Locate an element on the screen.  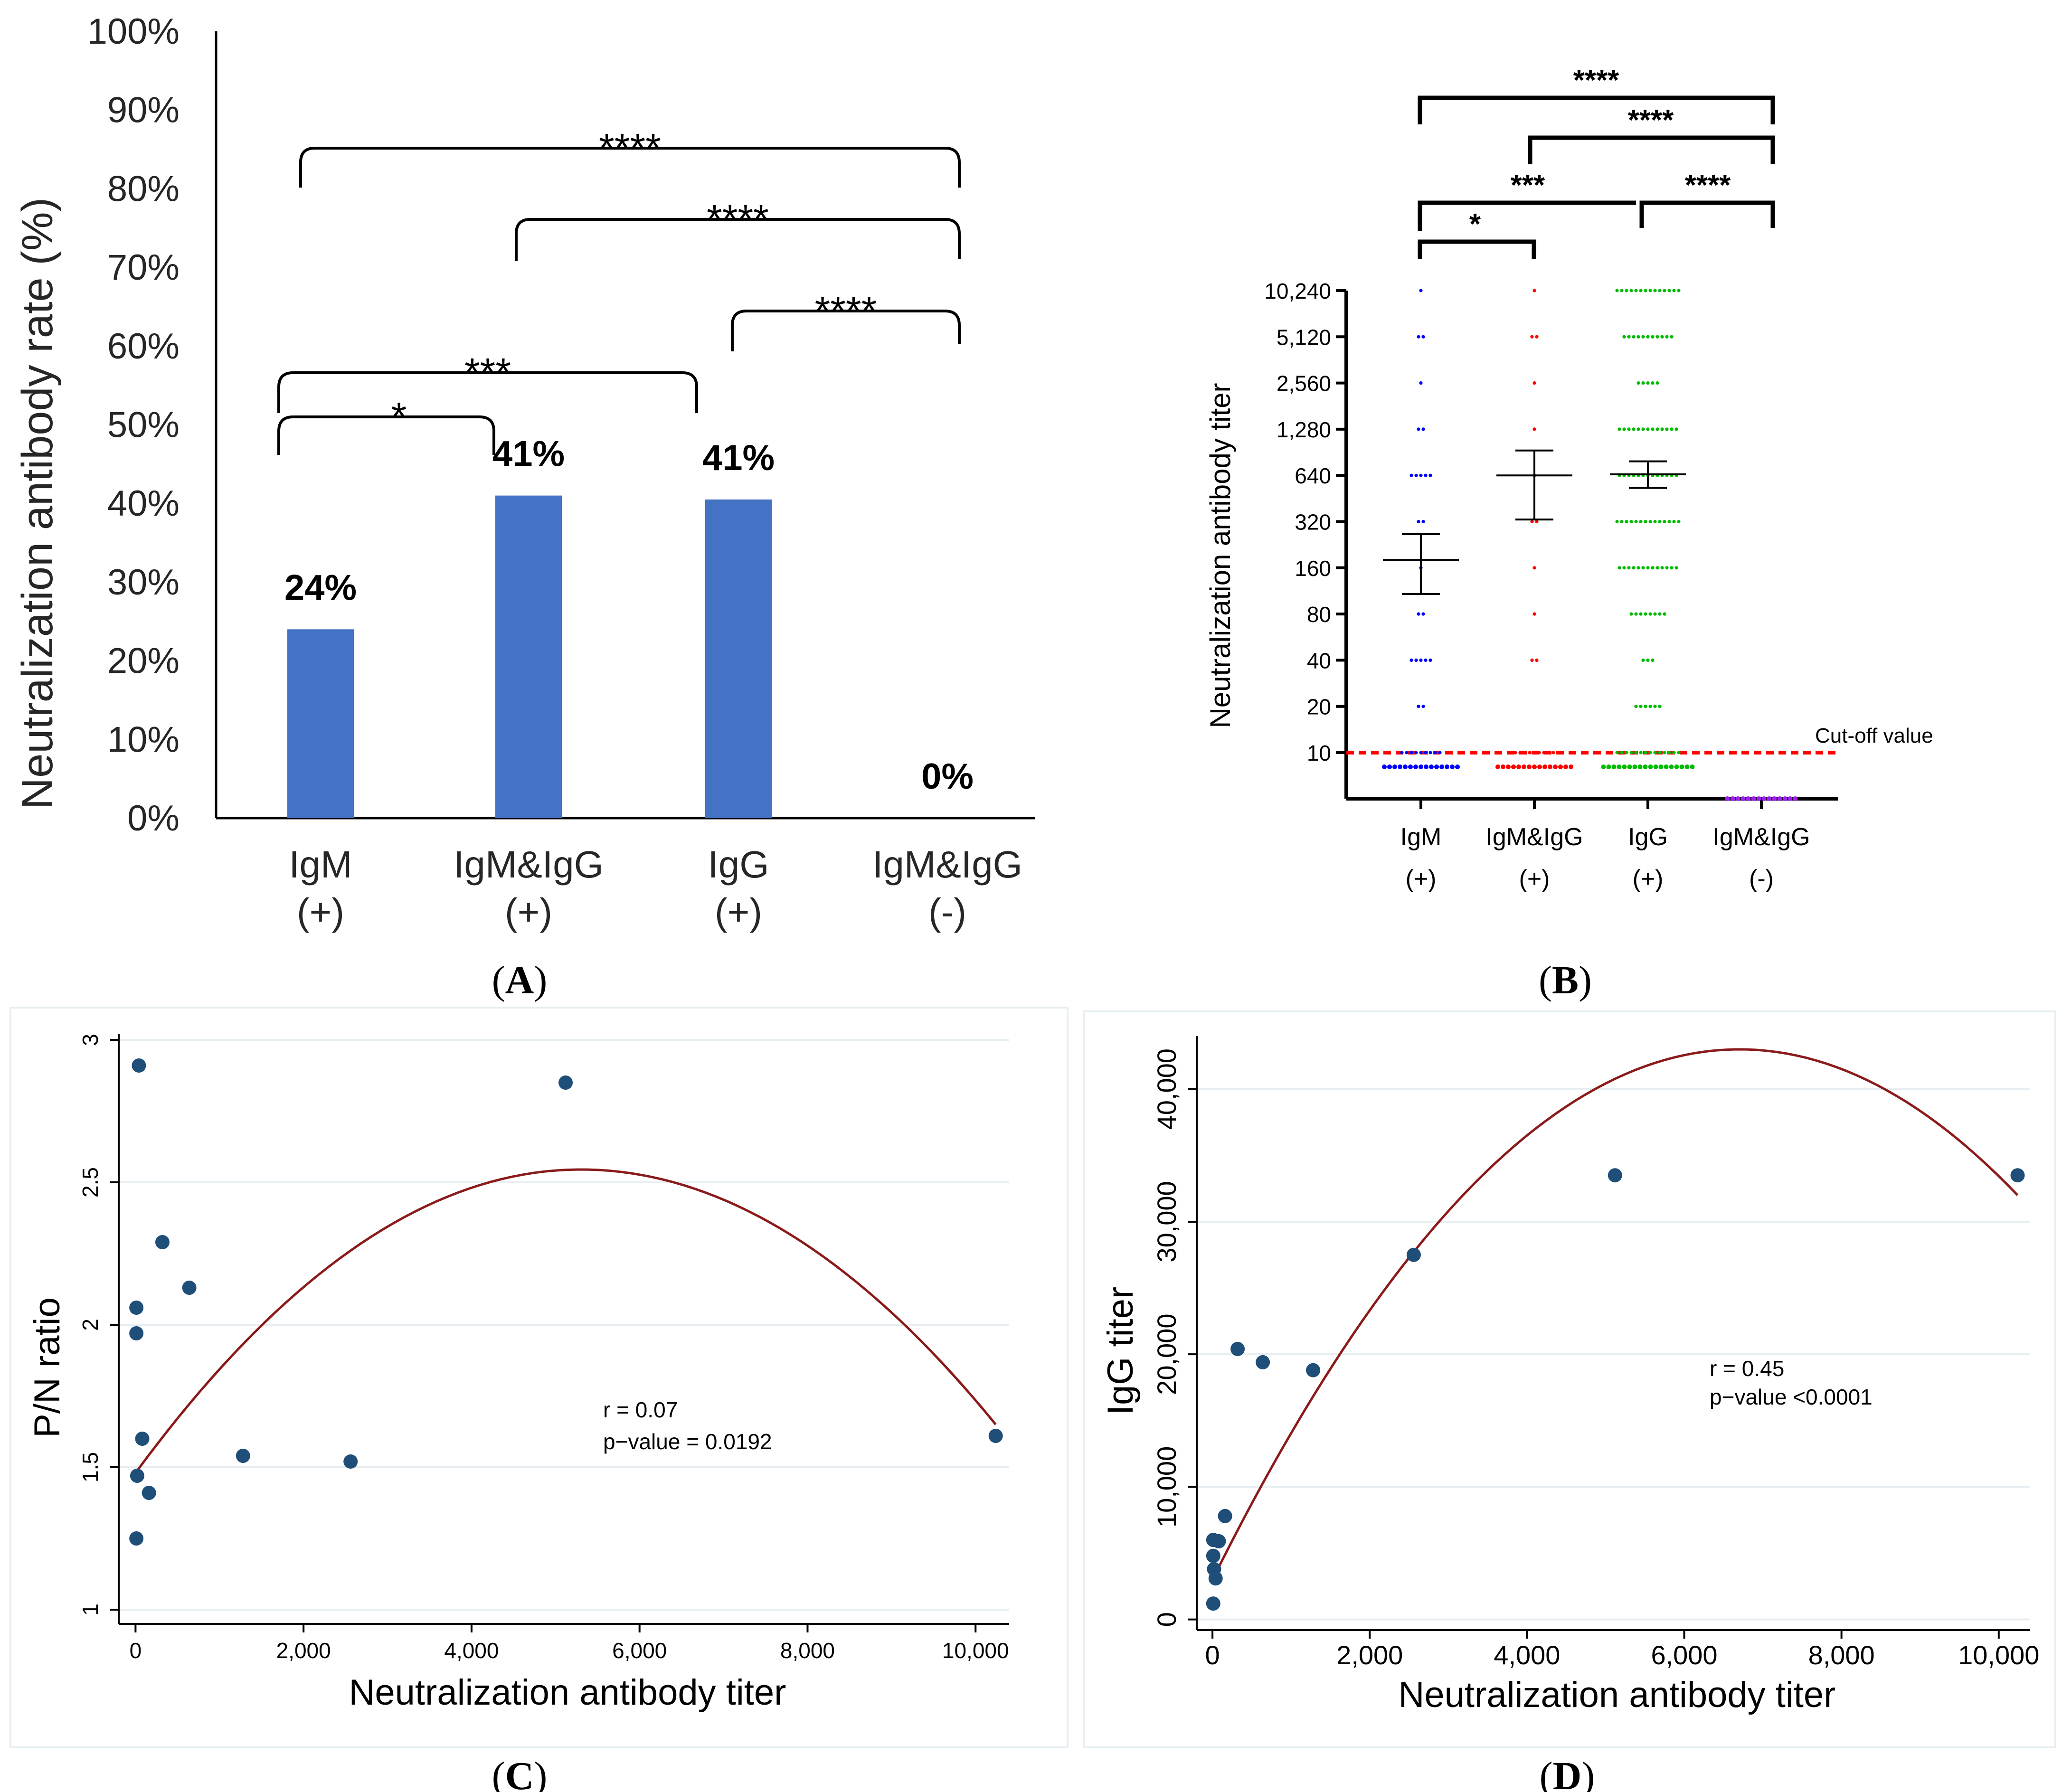
panel-b-group-label: IgG is located at coordinates (1648, 837).